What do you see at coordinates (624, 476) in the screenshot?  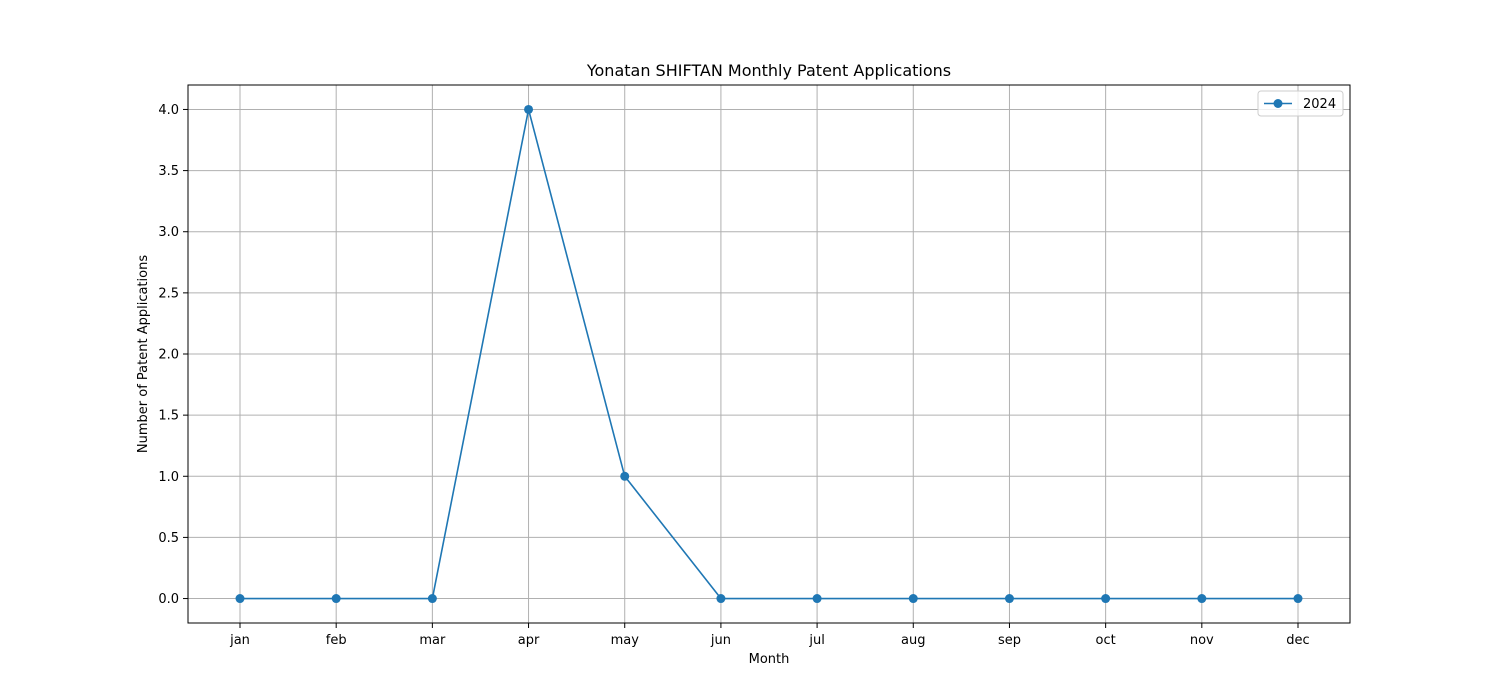 I see `data-point-may` at bounding box center [624, 476].